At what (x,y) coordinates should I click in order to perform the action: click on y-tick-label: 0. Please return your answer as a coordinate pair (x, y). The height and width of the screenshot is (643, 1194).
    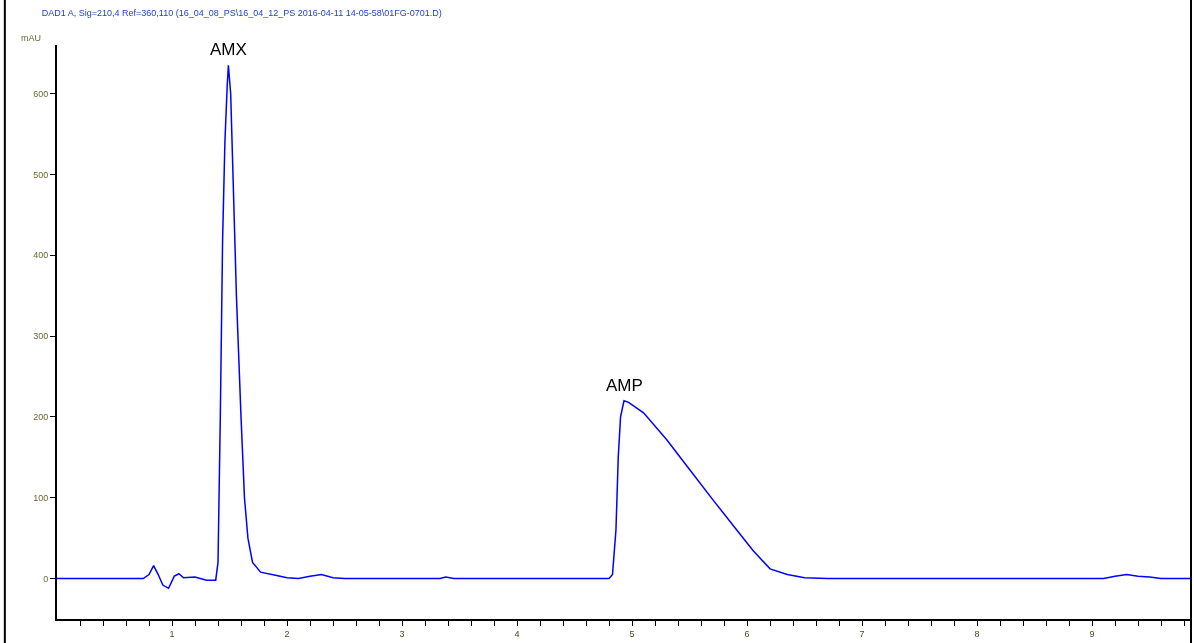
    Looking at the image, I should click on (46, 578).